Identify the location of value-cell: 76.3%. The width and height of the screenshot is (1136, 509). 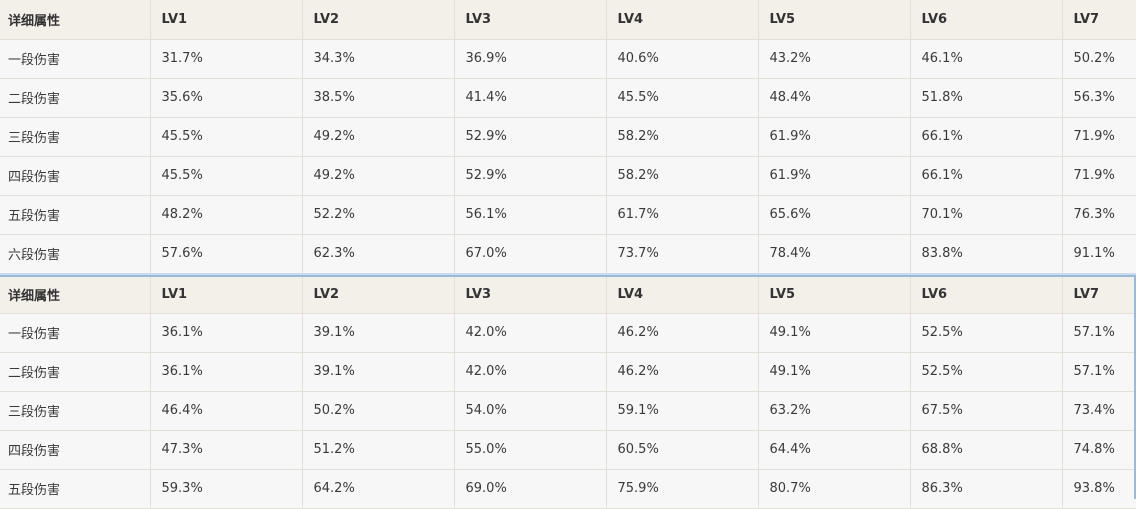
(1099, 215).